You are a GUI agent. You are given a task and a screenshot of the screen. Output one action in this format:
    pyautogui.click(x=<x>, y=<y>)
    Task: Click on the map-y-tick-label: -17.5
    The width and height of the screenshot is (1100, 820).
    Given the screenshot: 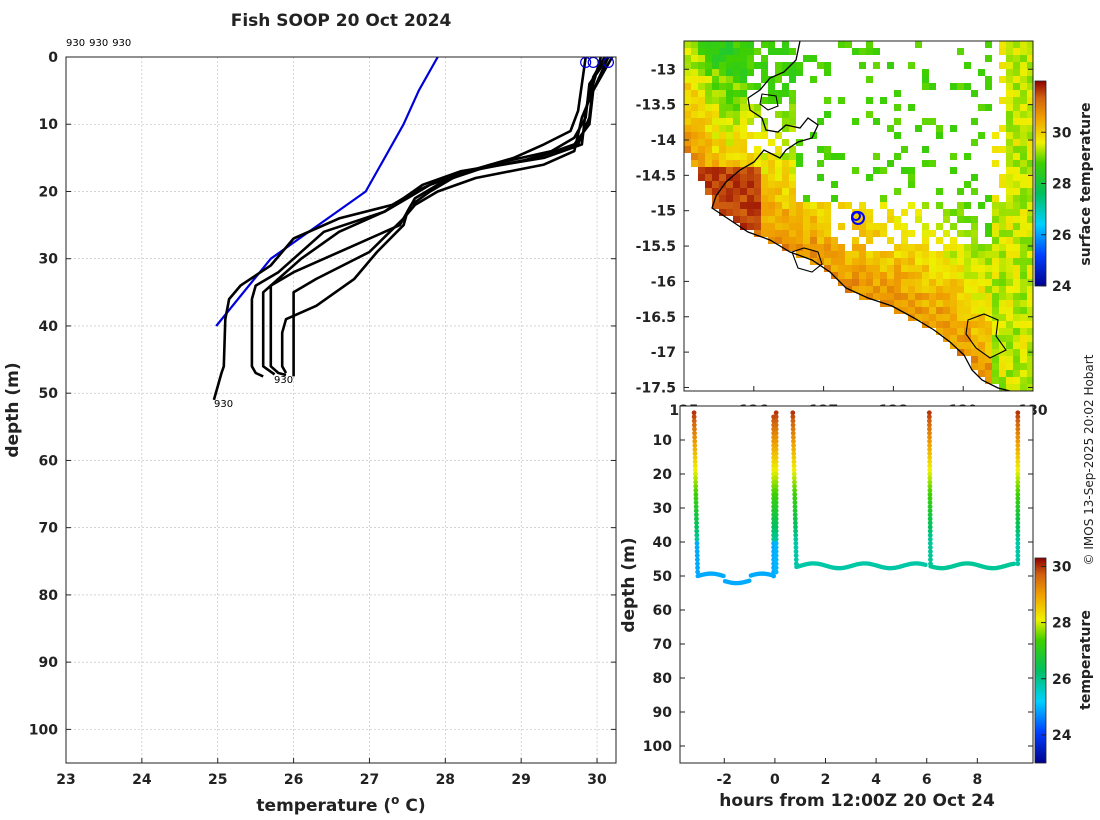 What is the action you would take?
    pyautogui.click(x=656, y=388)
    